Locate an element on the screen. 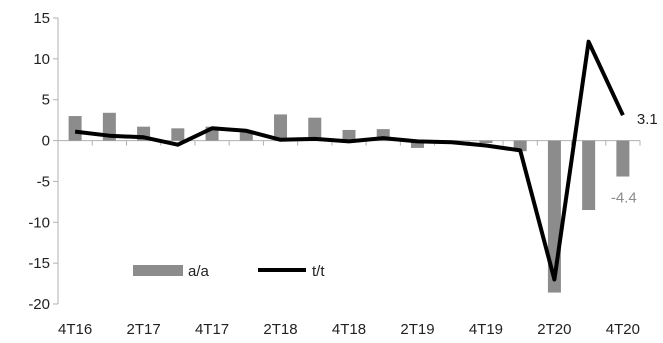 The width and height of the screenshot is (663, 343). bar-2T19 is located at coordinates (417, 144).